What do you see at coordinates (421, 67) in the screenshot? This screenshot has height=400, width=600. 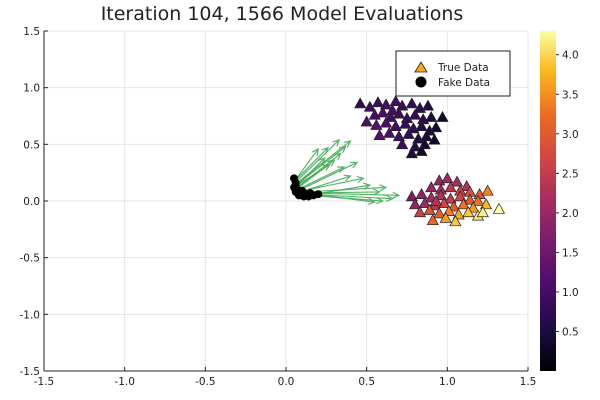 I see `legend-true-data-marker` at bounding box center [421, 67].